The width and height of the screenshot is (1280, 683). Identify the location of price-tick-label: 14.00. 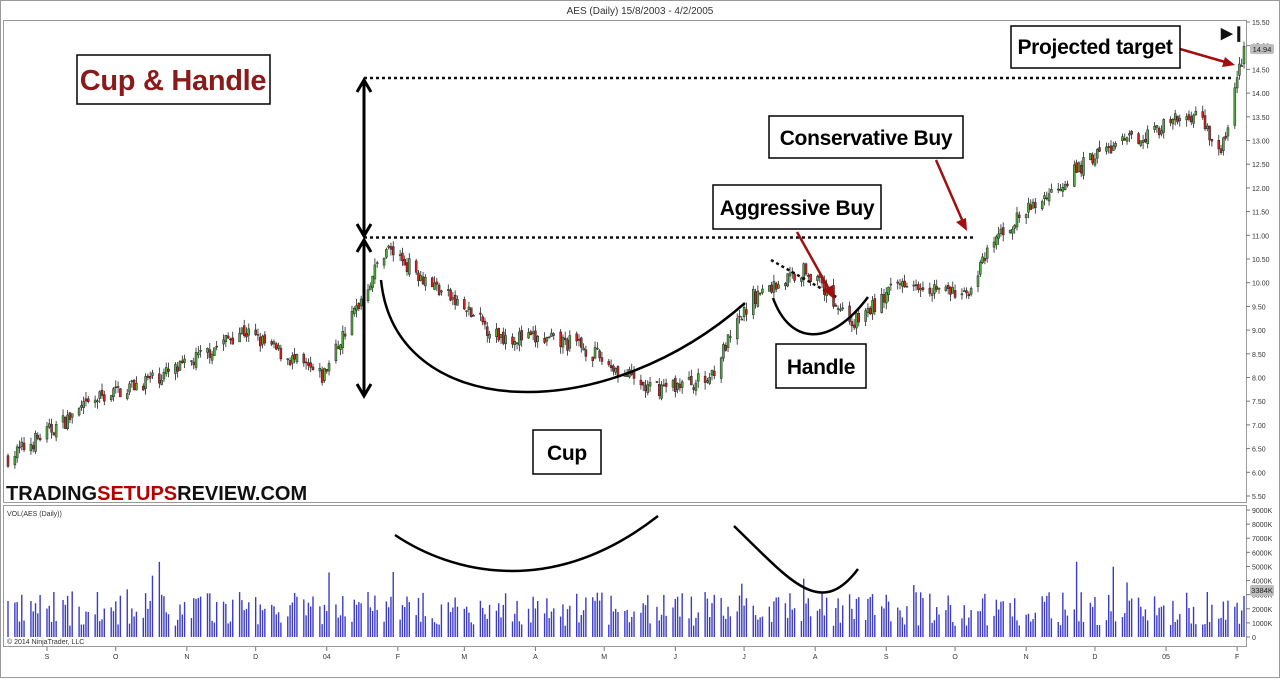
(1261, 94).